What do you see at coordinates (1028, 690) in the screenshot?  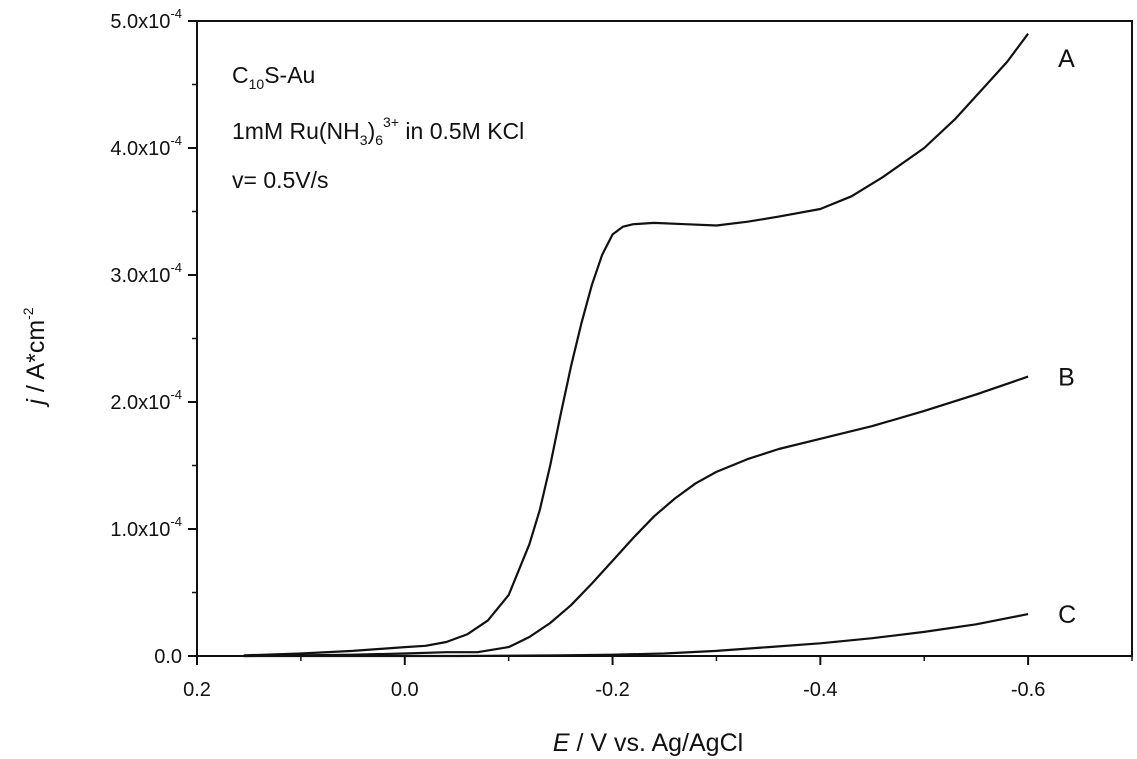 I see `x-tick-label: -0.6` at bounding box center [1028, 690].